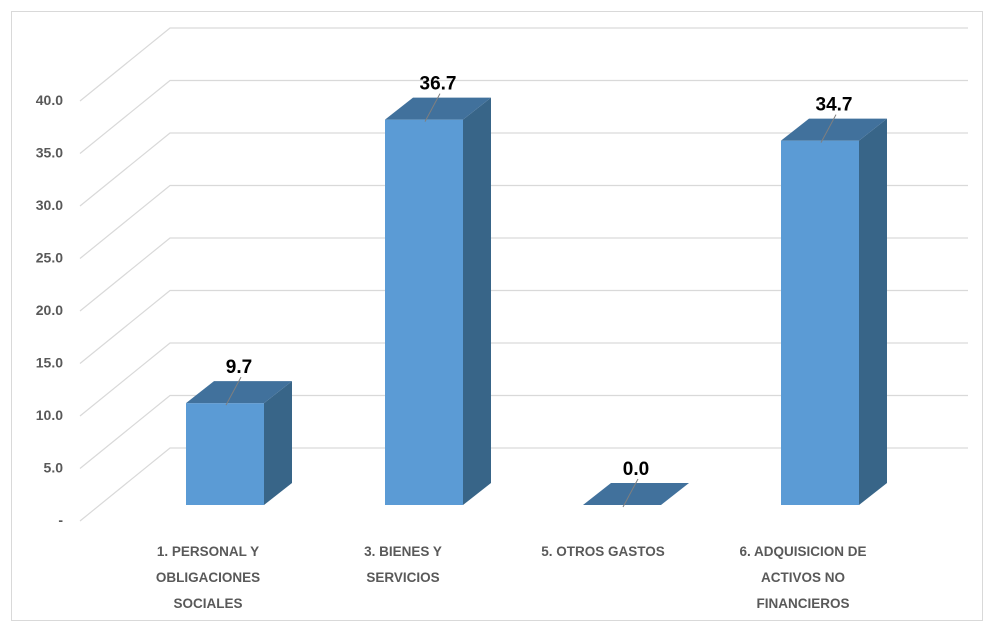  Describe the element at coordinates (49, 205) in the screenshot. I see `y-tick-label: 30.0` at that location.